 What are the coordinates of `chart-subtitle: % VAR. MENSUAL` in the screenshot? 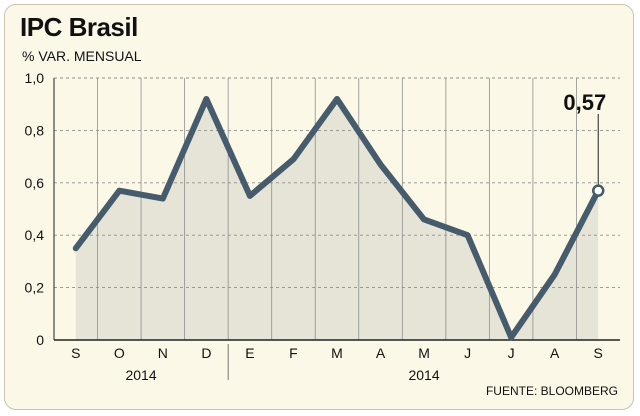 It's located at (82, 56).